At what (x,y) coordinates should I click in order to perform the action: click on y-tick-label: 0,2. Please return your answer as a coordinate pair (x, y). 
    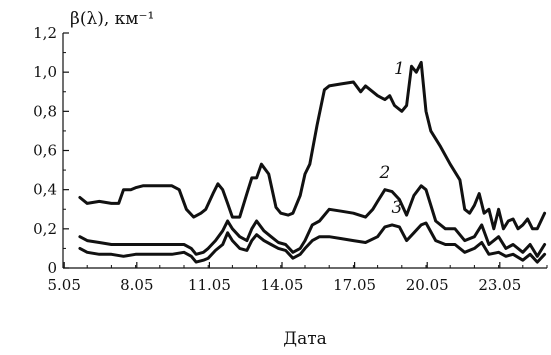
    Looking at the image, I should click on (45, 229).